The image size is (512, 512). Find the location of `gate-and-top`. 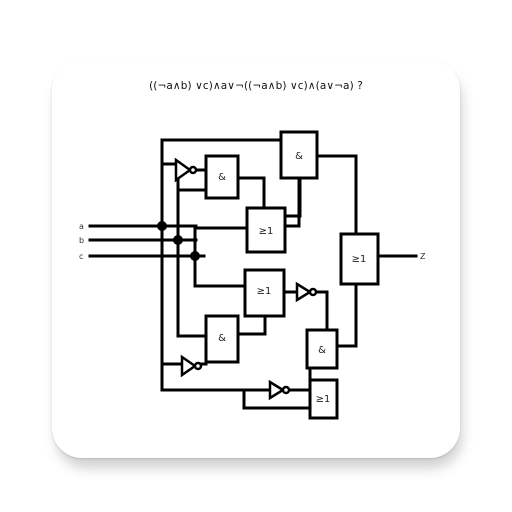

gate-and-top is located at coordinates (299, 155).